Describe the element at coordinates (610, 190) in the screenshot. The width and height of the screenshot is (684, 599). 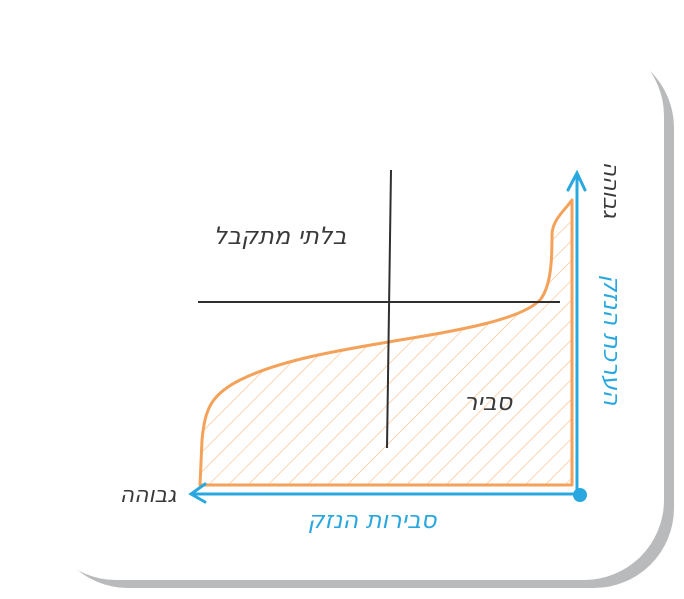
I see `y-axis-high-label: גבוהה` at that location.